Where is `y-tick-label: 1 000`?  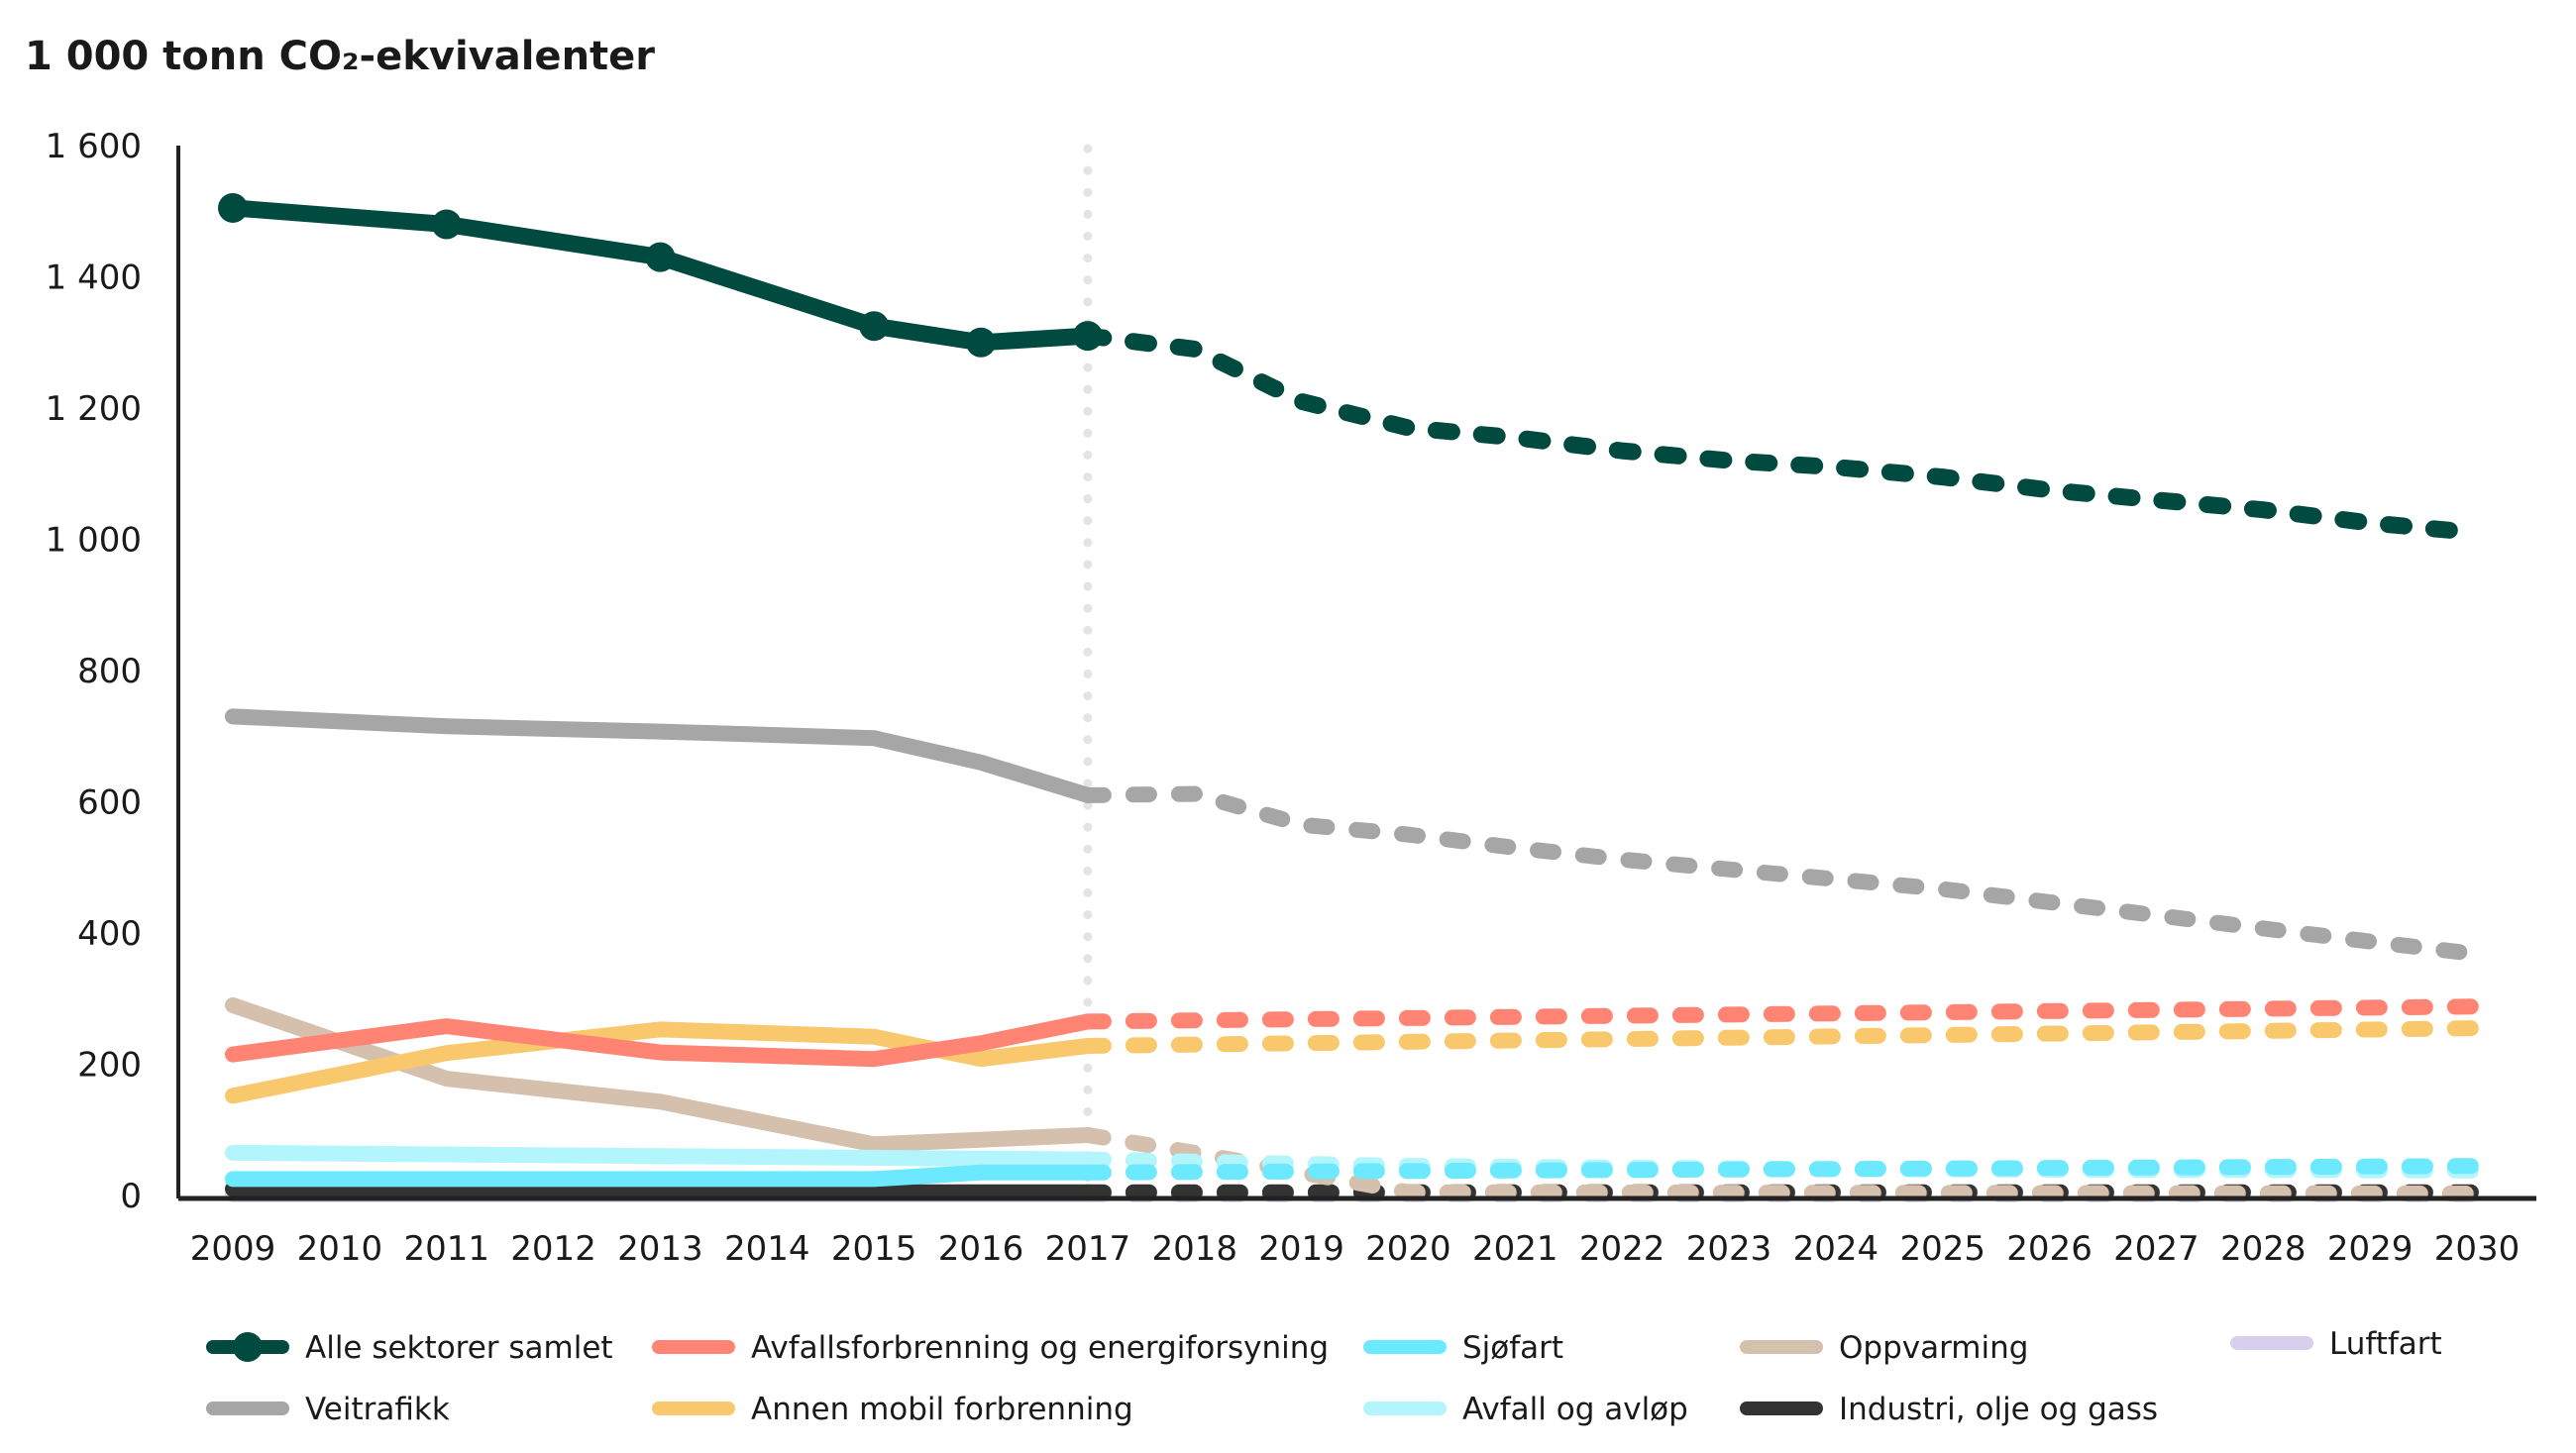 y-tick-label: 1 000 is located at coordinates (94, 541).